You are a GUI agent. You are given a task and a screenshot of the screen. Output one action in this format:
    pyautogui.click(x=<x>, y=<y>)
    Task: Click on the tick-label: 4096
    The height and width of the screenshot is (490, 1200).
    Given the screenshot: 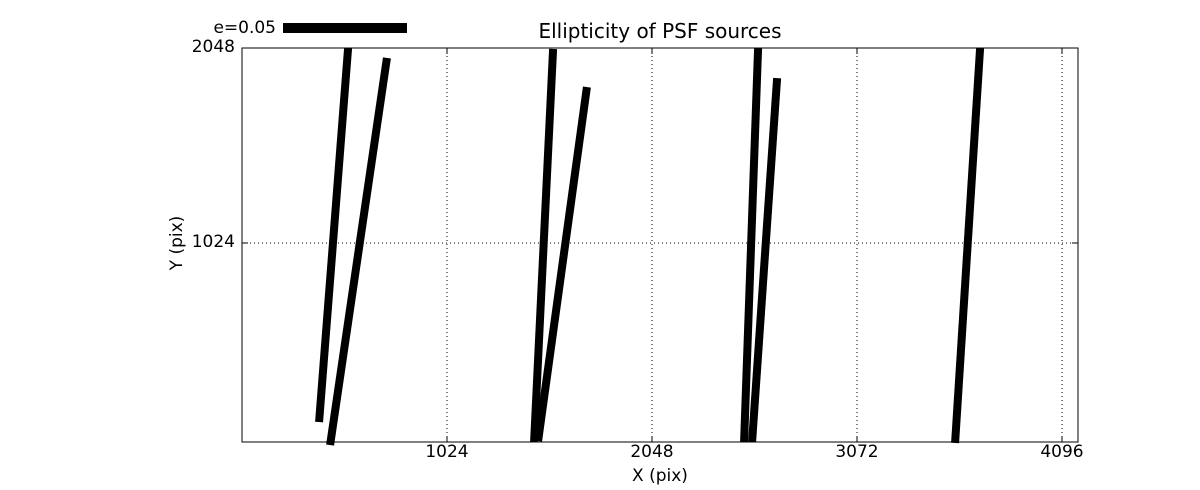 What is the action you would take?
    pyautogui.click(x=1062, y=452)
    